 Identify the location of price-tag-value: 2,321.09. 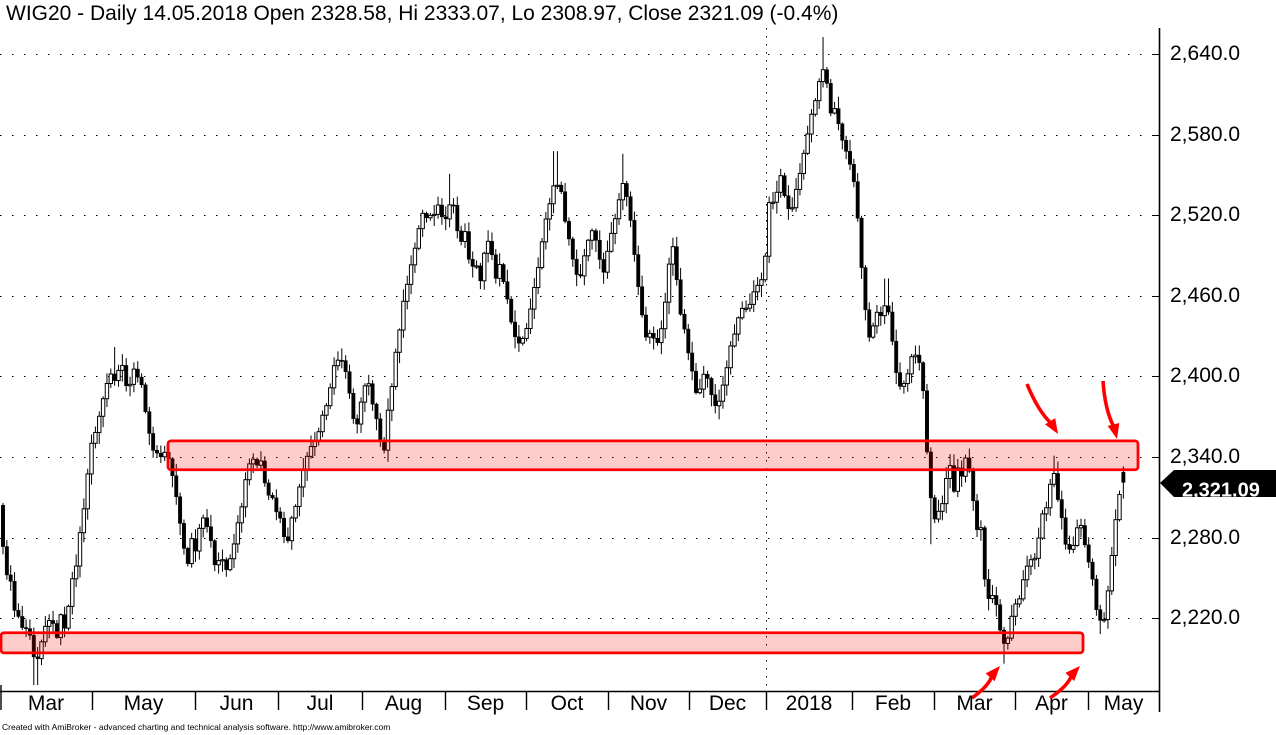
(1221, 490).